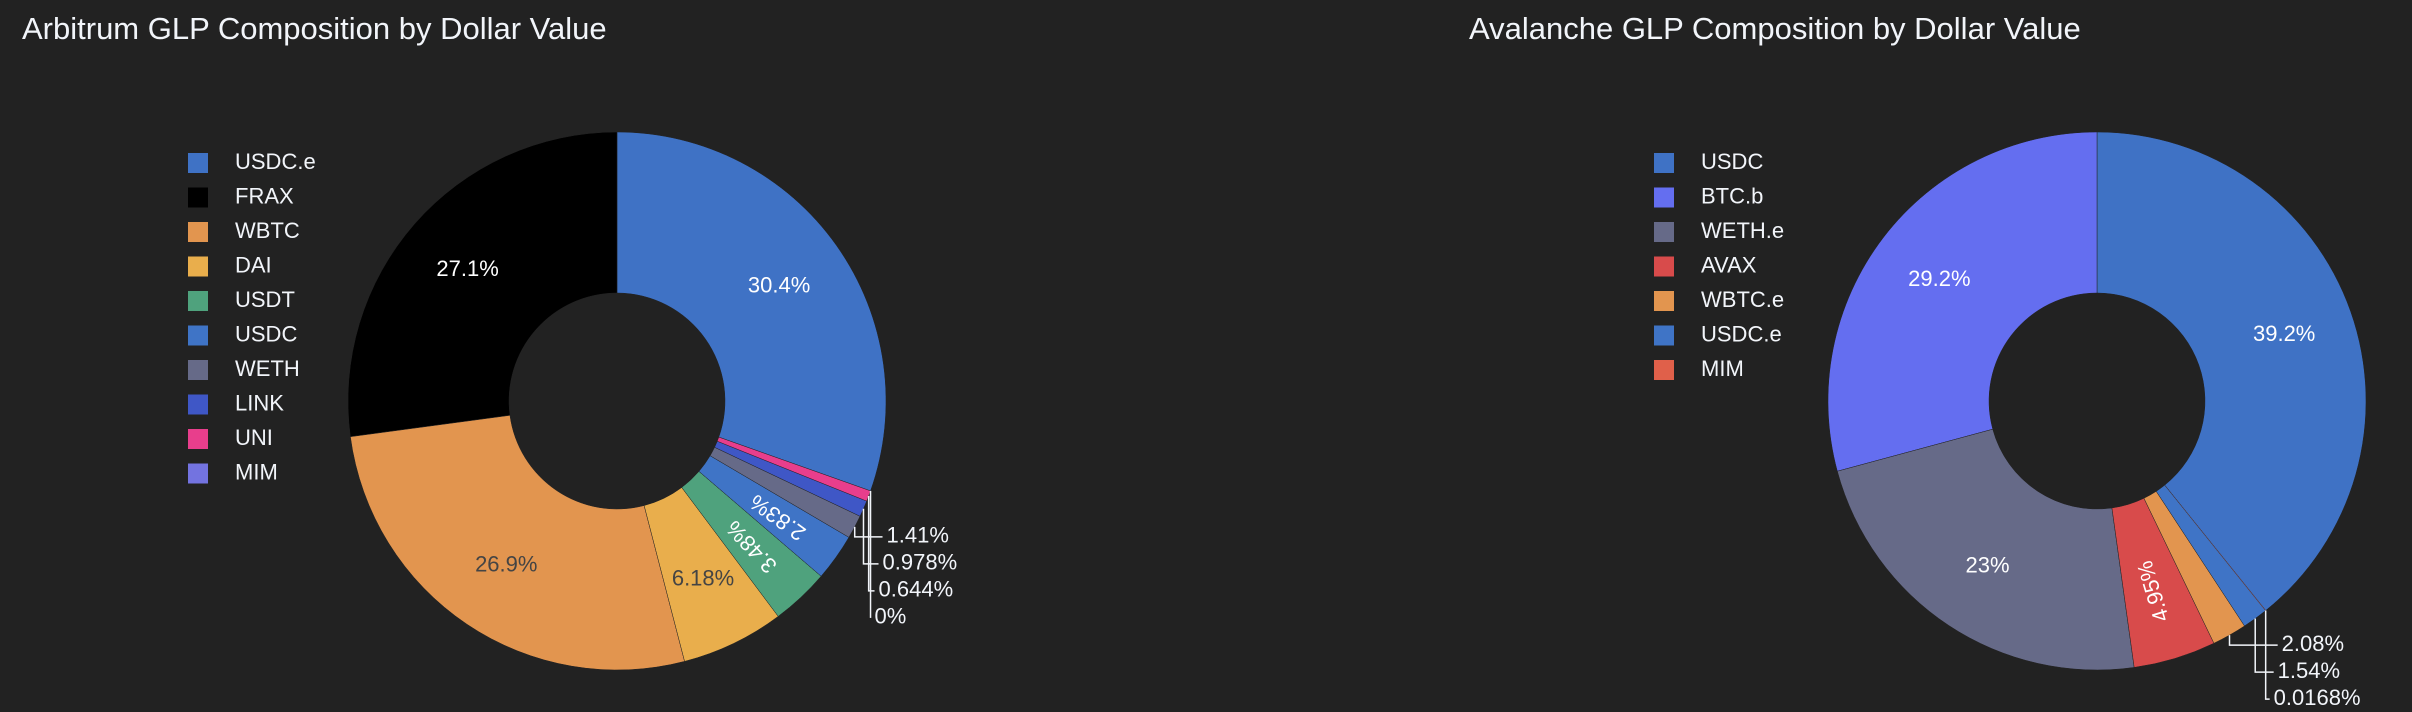 This screenshot has height=712, width=2412. What do you see at coordinates (253, 264) in the screenshot?
I see `legend-label: DAI` at bounding box center [253, 264].